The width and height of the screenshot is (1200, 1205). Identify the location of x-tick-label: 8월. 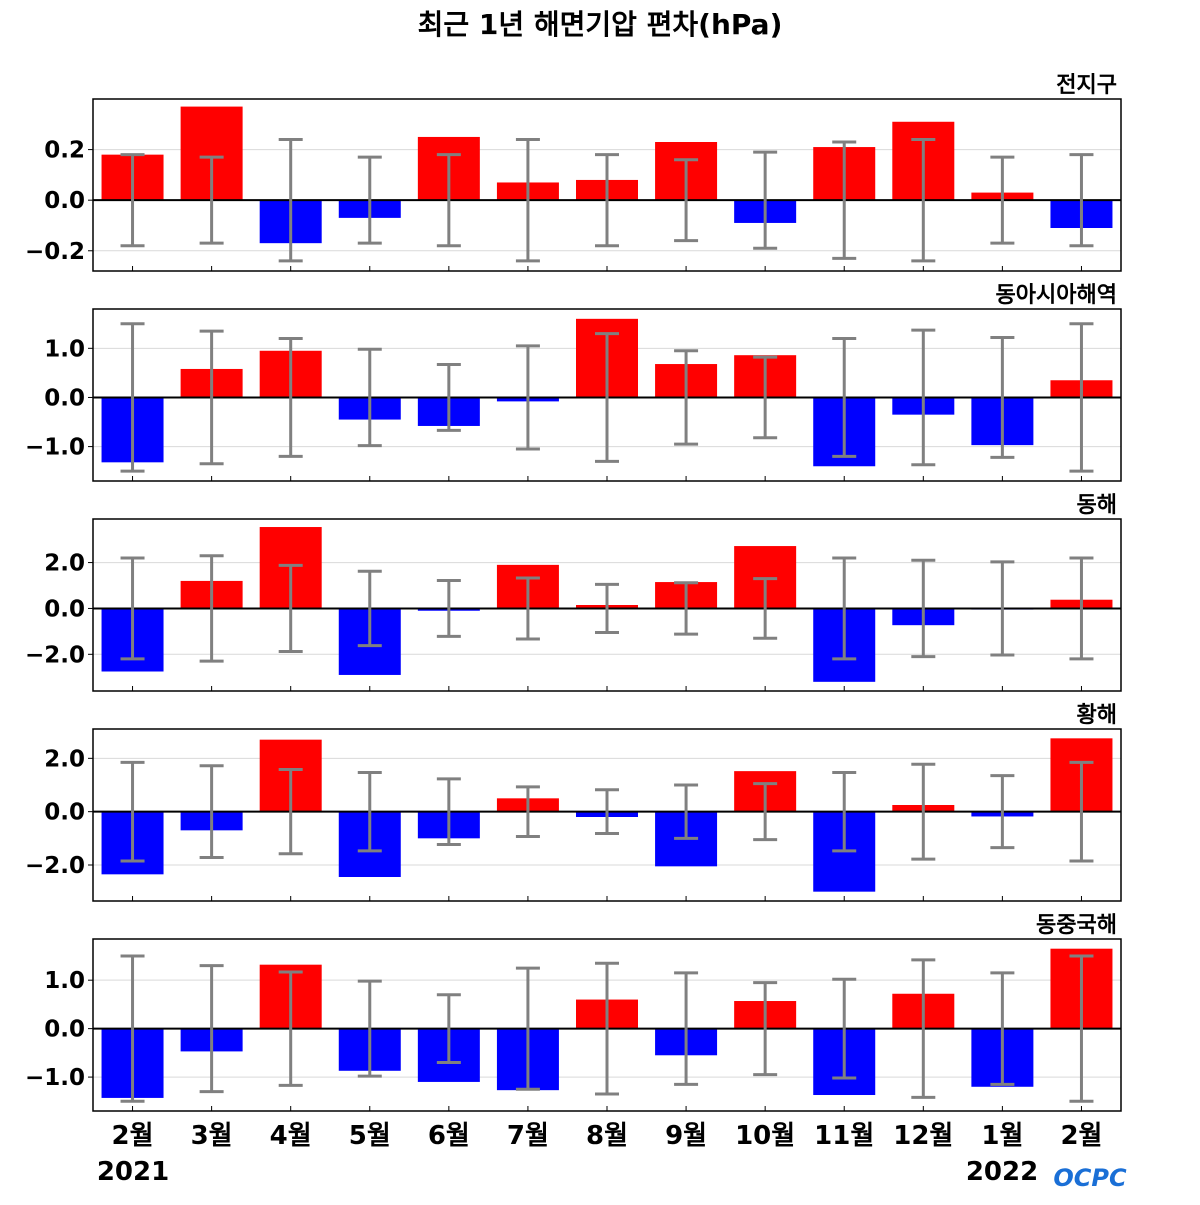
(607, 1136).